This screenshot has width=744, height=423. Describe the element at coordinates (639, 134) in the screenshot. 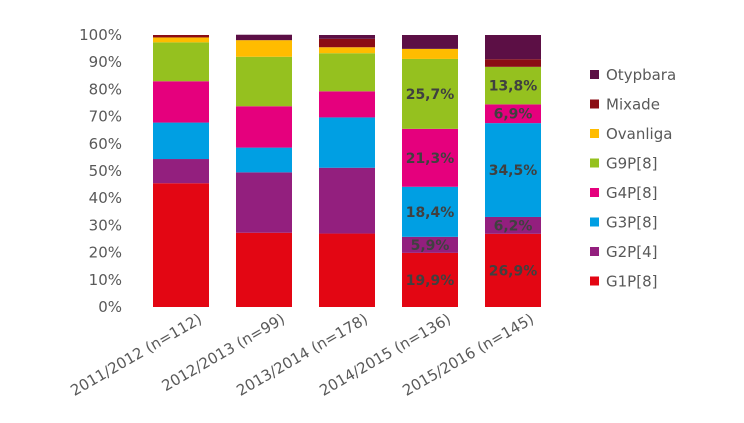

I see `legend-label: Ovanliga` at that location.